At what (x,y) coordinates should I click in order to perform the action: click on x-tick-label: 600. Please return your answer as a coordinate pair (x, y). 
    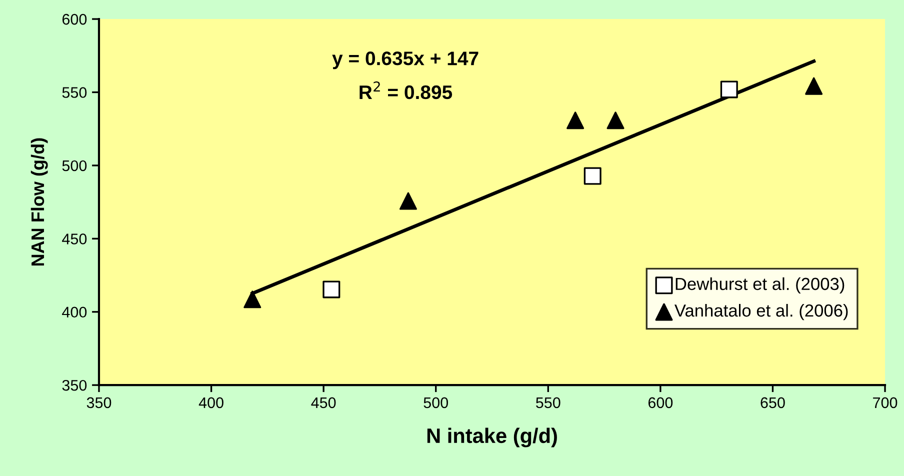
    Looking at the image, I should click on (660, 402).